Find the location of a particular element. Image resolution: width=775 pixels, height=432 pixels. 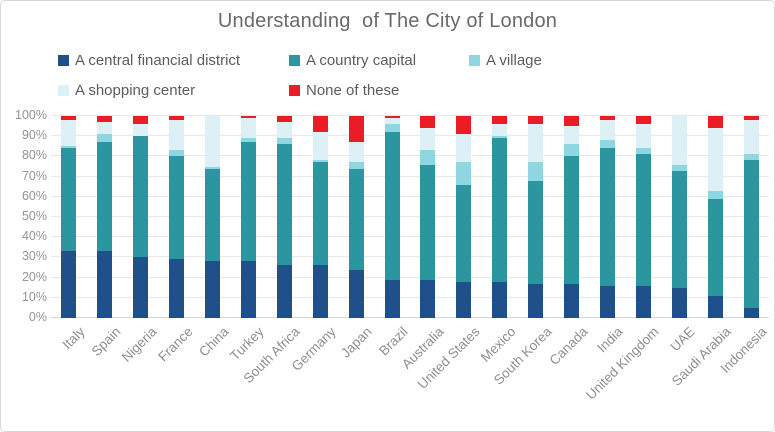

bar-saudi-arabia is located at coordinates (715, 217).